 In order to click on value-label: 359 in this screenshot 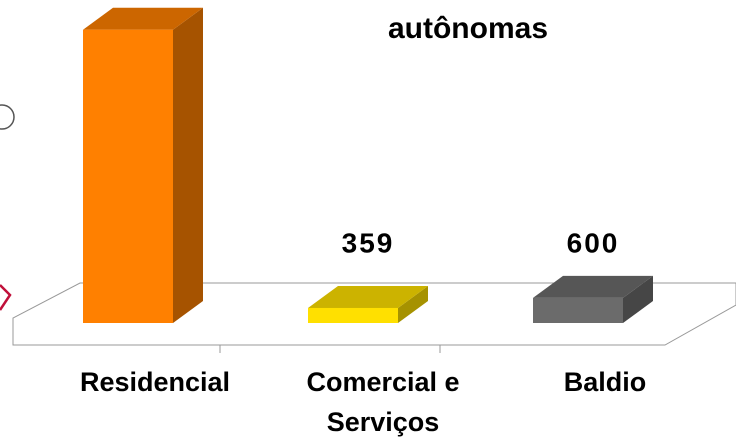, I will do `click(368, 242)`.